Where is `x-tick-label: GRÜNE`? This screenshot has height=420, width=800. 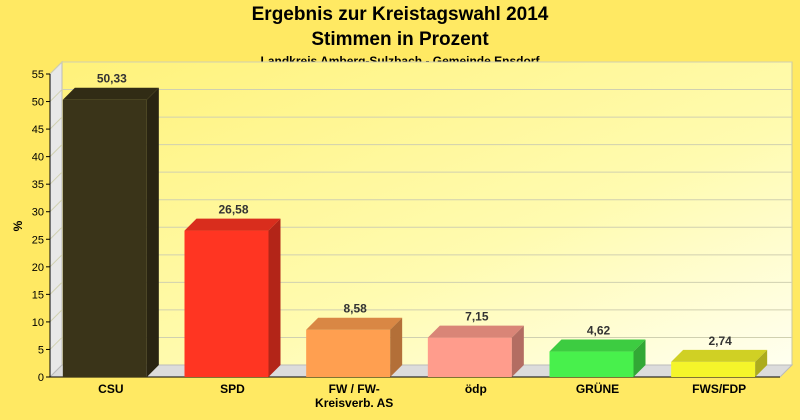 x-tick-label: GRÜNE is located at coordinates (597, 388).